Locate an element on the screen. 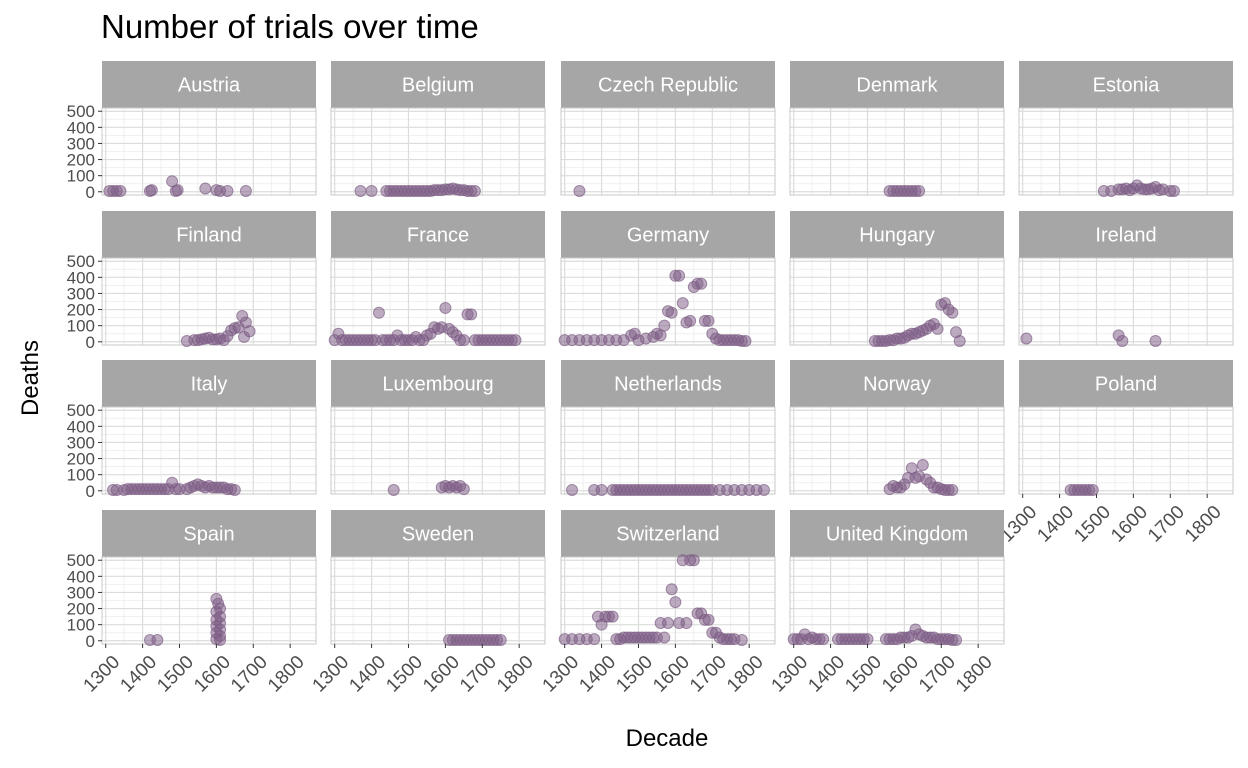  panel-germany: Germany is located at coordinates (667, 279).